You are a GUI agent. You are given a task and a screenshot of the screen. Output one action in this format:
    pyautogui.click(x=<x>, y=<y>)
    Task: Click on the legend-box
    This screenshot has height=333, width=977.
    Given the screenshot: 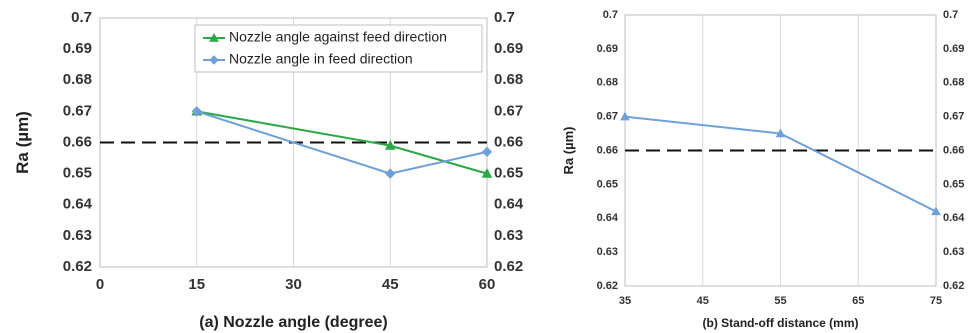 What is the action you would take?
    pyautogui.click(x=338, y=48)
    